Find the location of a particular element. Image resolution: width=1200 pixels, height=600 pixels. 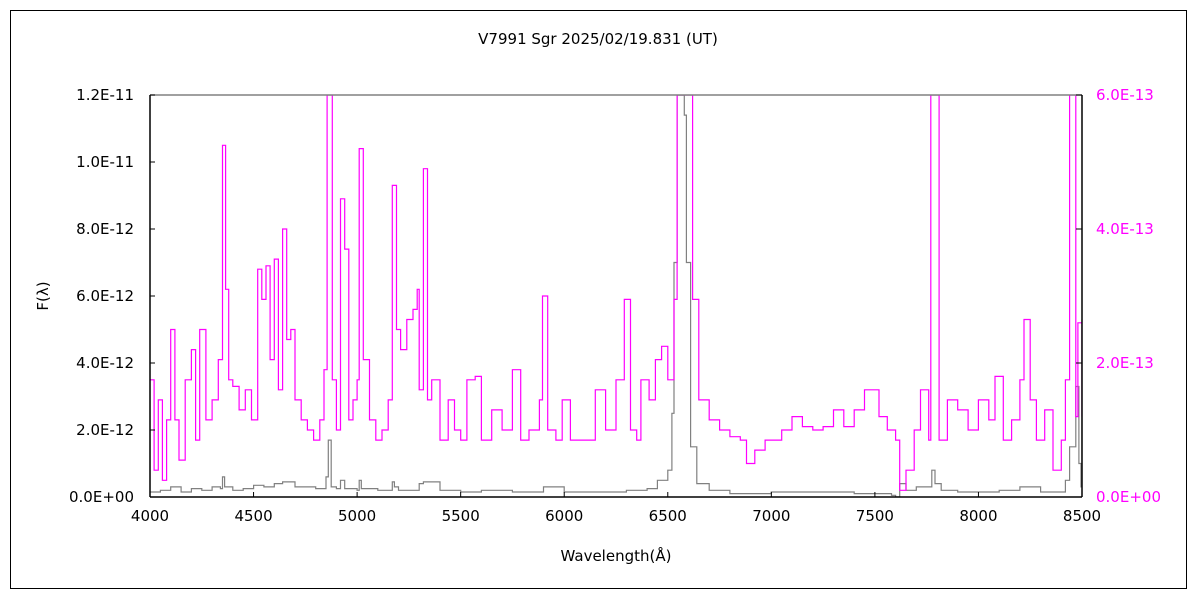

y-left-tick-label: 1.2E-11 is located at coordinates (105, 95).